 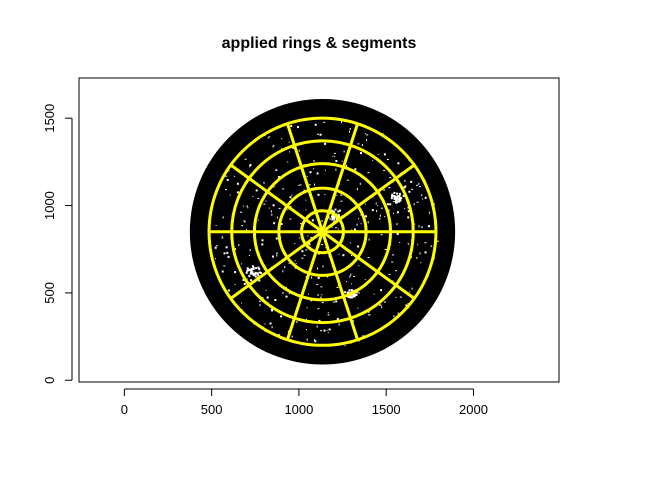 What do you see at coordinates (124, 409) in the screenshot?
I see `x-tick-label: 0` at bounding box center [124, 409].